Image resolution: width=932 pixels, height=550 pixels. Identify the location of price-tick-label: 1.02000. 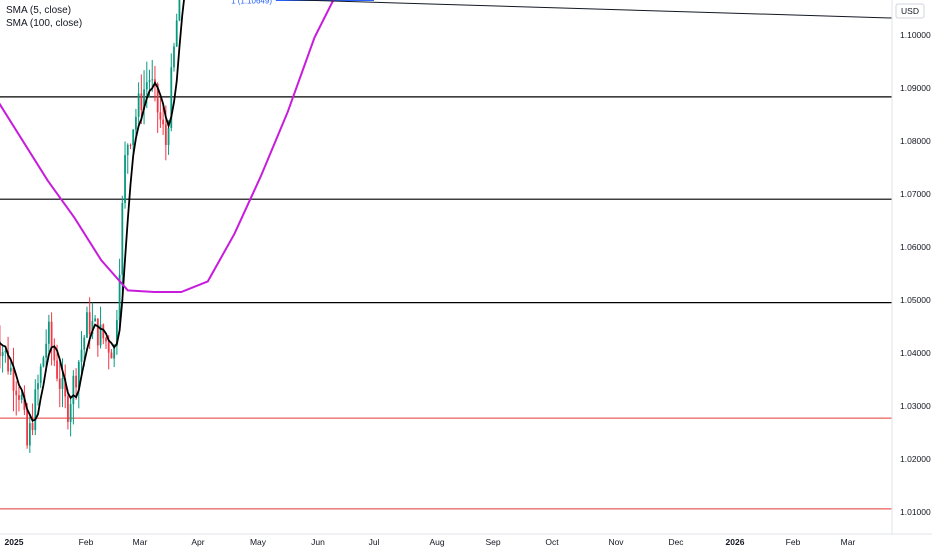
(915, 459).